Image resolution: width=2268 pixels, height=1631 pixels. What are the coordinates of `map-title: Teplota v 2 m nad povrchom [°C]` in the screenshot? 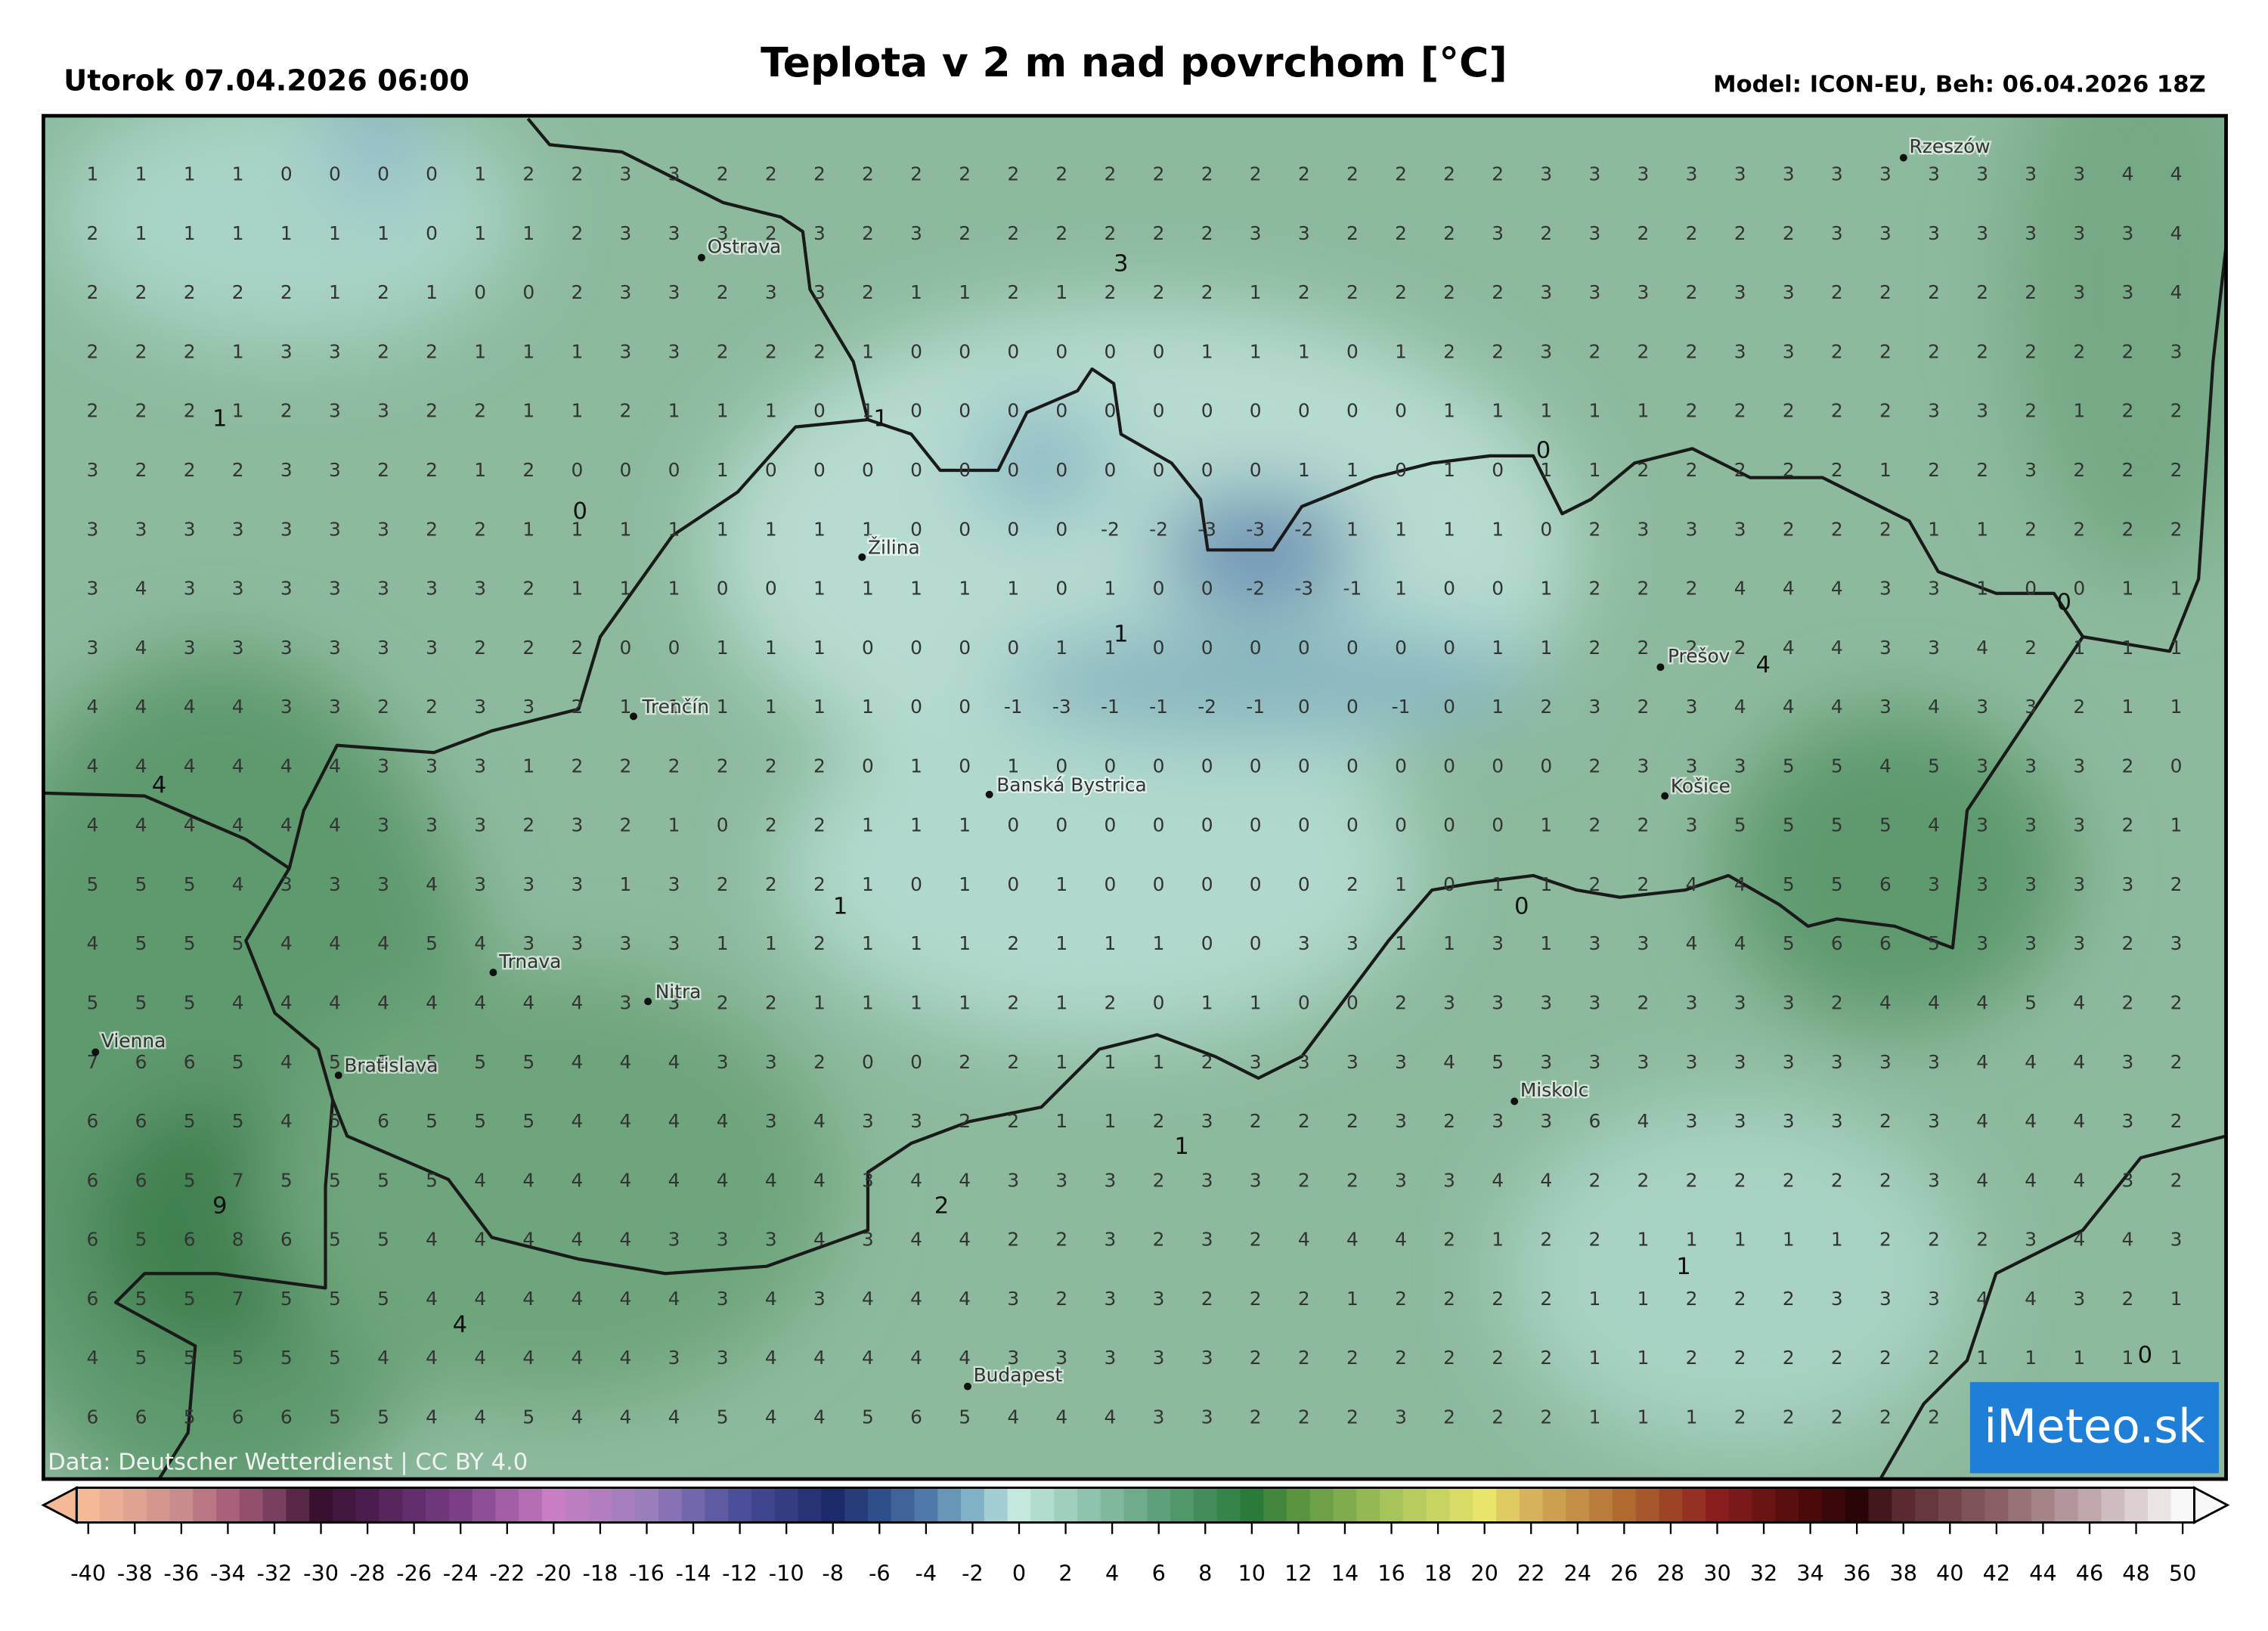 It's located at (1134, 62).